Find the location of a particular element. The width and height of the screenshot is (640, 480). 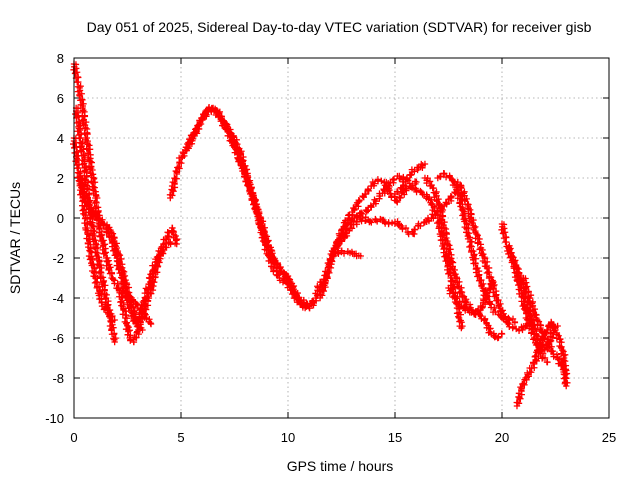

x-tick-label: 25 is located at coordinates (609, 437).